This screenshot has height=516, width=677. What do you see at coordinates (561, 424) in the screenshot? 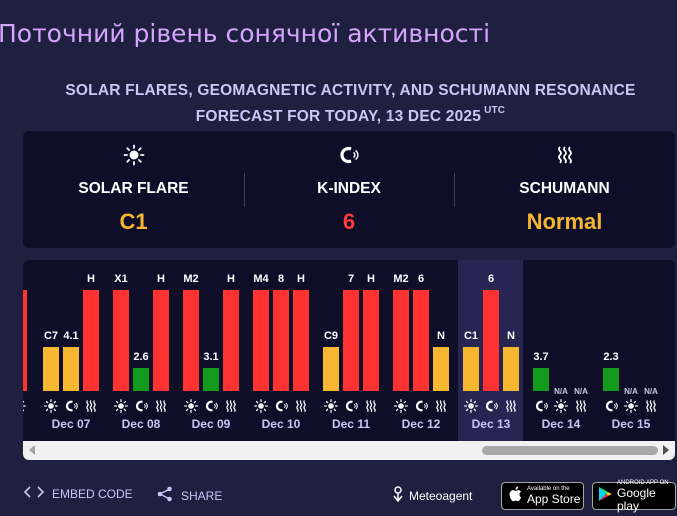
I see `day-date-label: Dec 14` at bounding box center [561, 424].